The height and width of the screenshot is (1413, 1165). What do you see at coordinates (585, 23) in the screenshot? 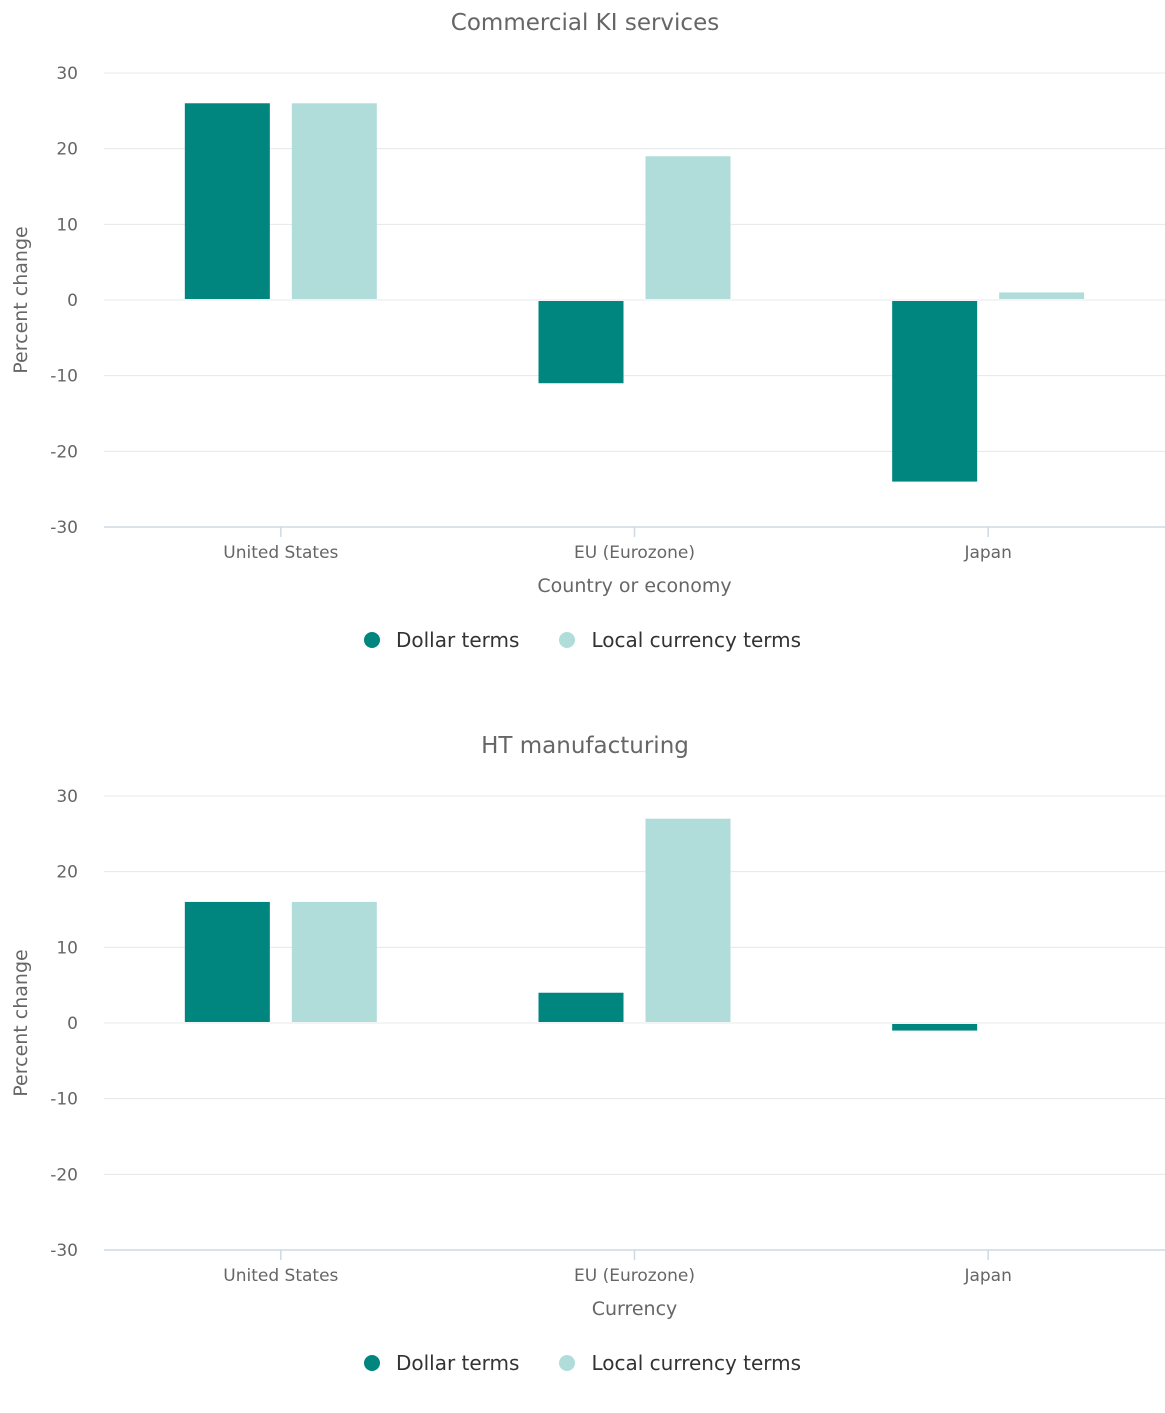
I see `chart-title: Commercial KI services` at bounding box center [585, 23].